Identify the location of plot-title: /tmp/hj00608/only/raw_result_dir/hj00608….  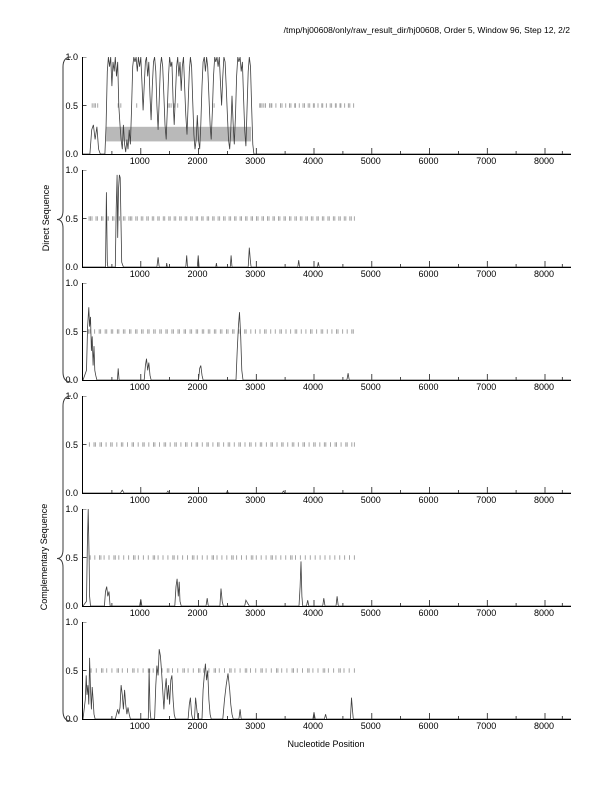
(426, 30).